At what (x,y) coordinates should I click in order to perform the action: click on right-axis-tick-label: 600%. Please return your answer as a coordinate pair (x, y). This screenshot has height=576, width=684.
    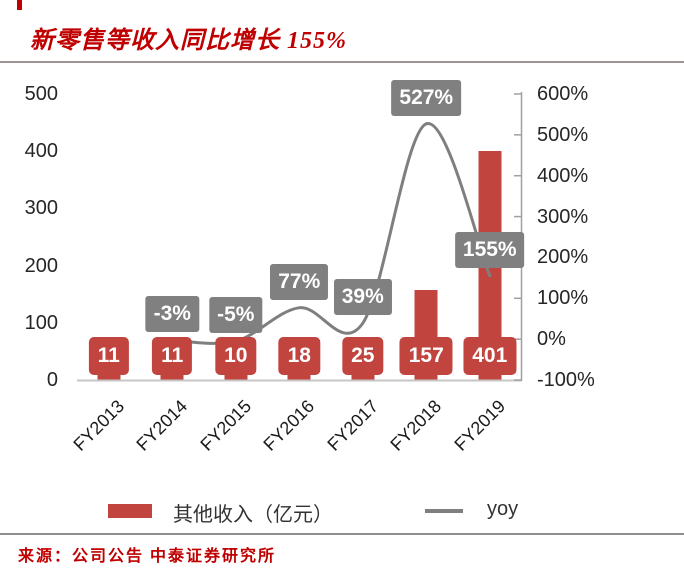
    Looking at the image, I should click on (563, 94).